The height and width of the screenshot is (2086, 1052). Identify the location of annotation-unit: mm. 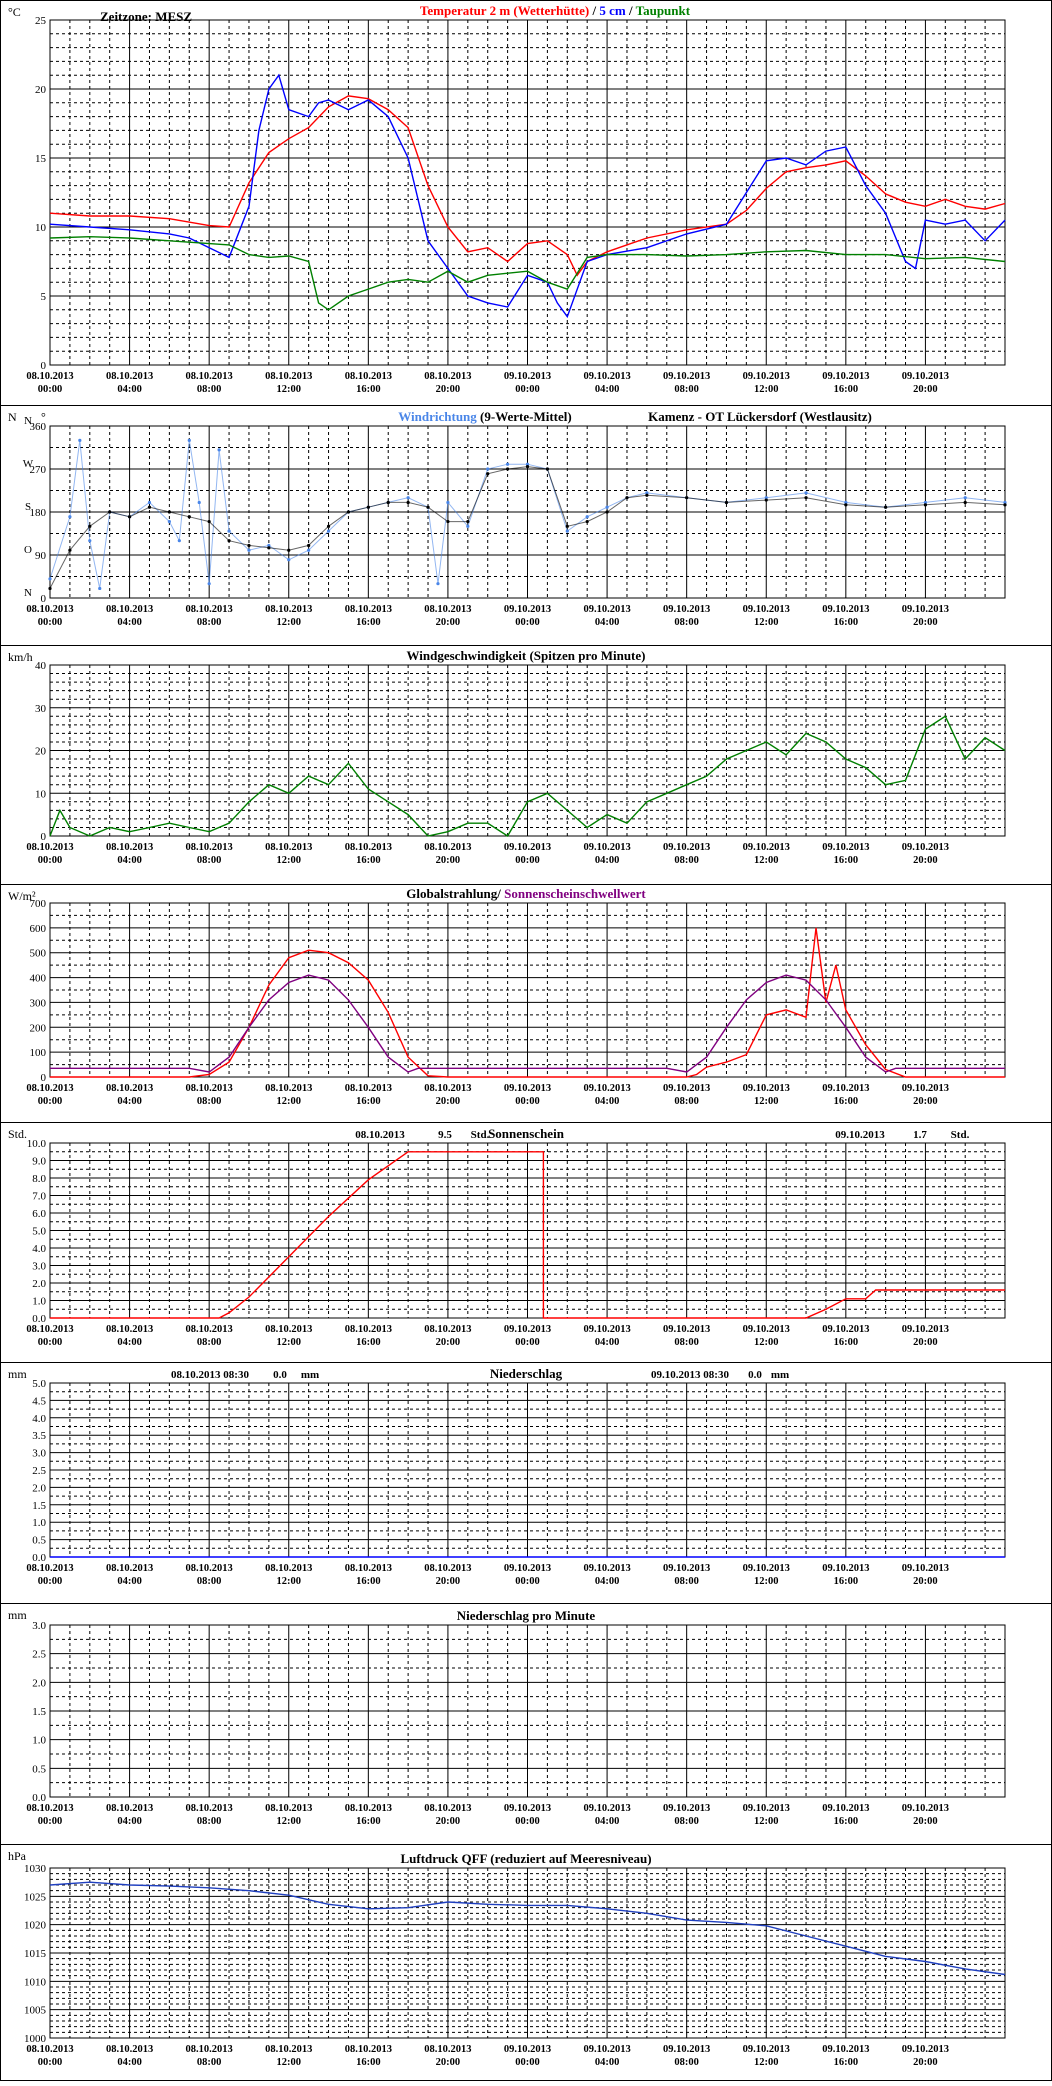
(780, 1375).